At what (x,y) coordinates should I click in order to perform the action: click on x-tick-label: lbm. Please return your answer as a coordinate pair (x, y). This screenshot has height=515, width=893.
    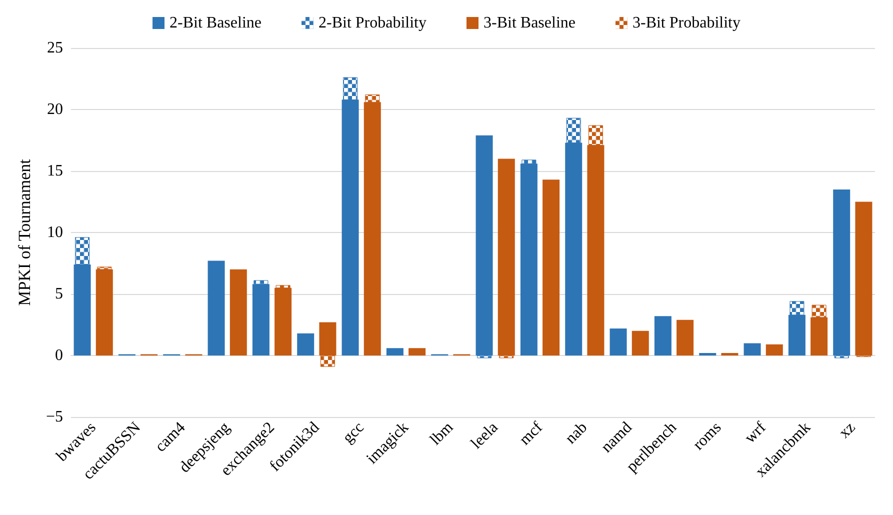
    Looking at the image, I should click on (442, 433).